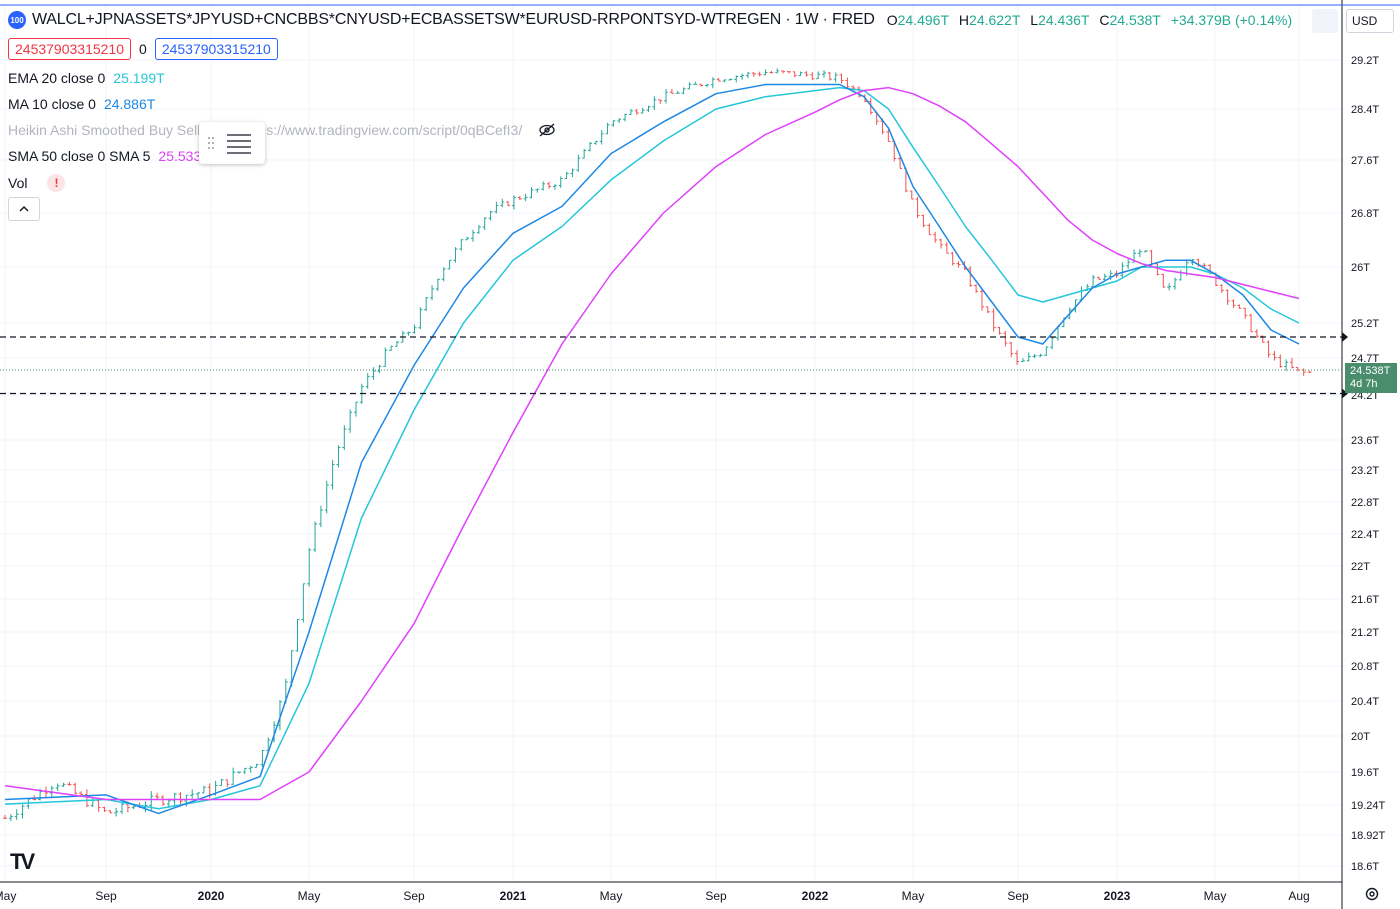 This screenshot has width=1400, height=909. I want to click on y-tick-label: 29.2T, so click(1365, 61).